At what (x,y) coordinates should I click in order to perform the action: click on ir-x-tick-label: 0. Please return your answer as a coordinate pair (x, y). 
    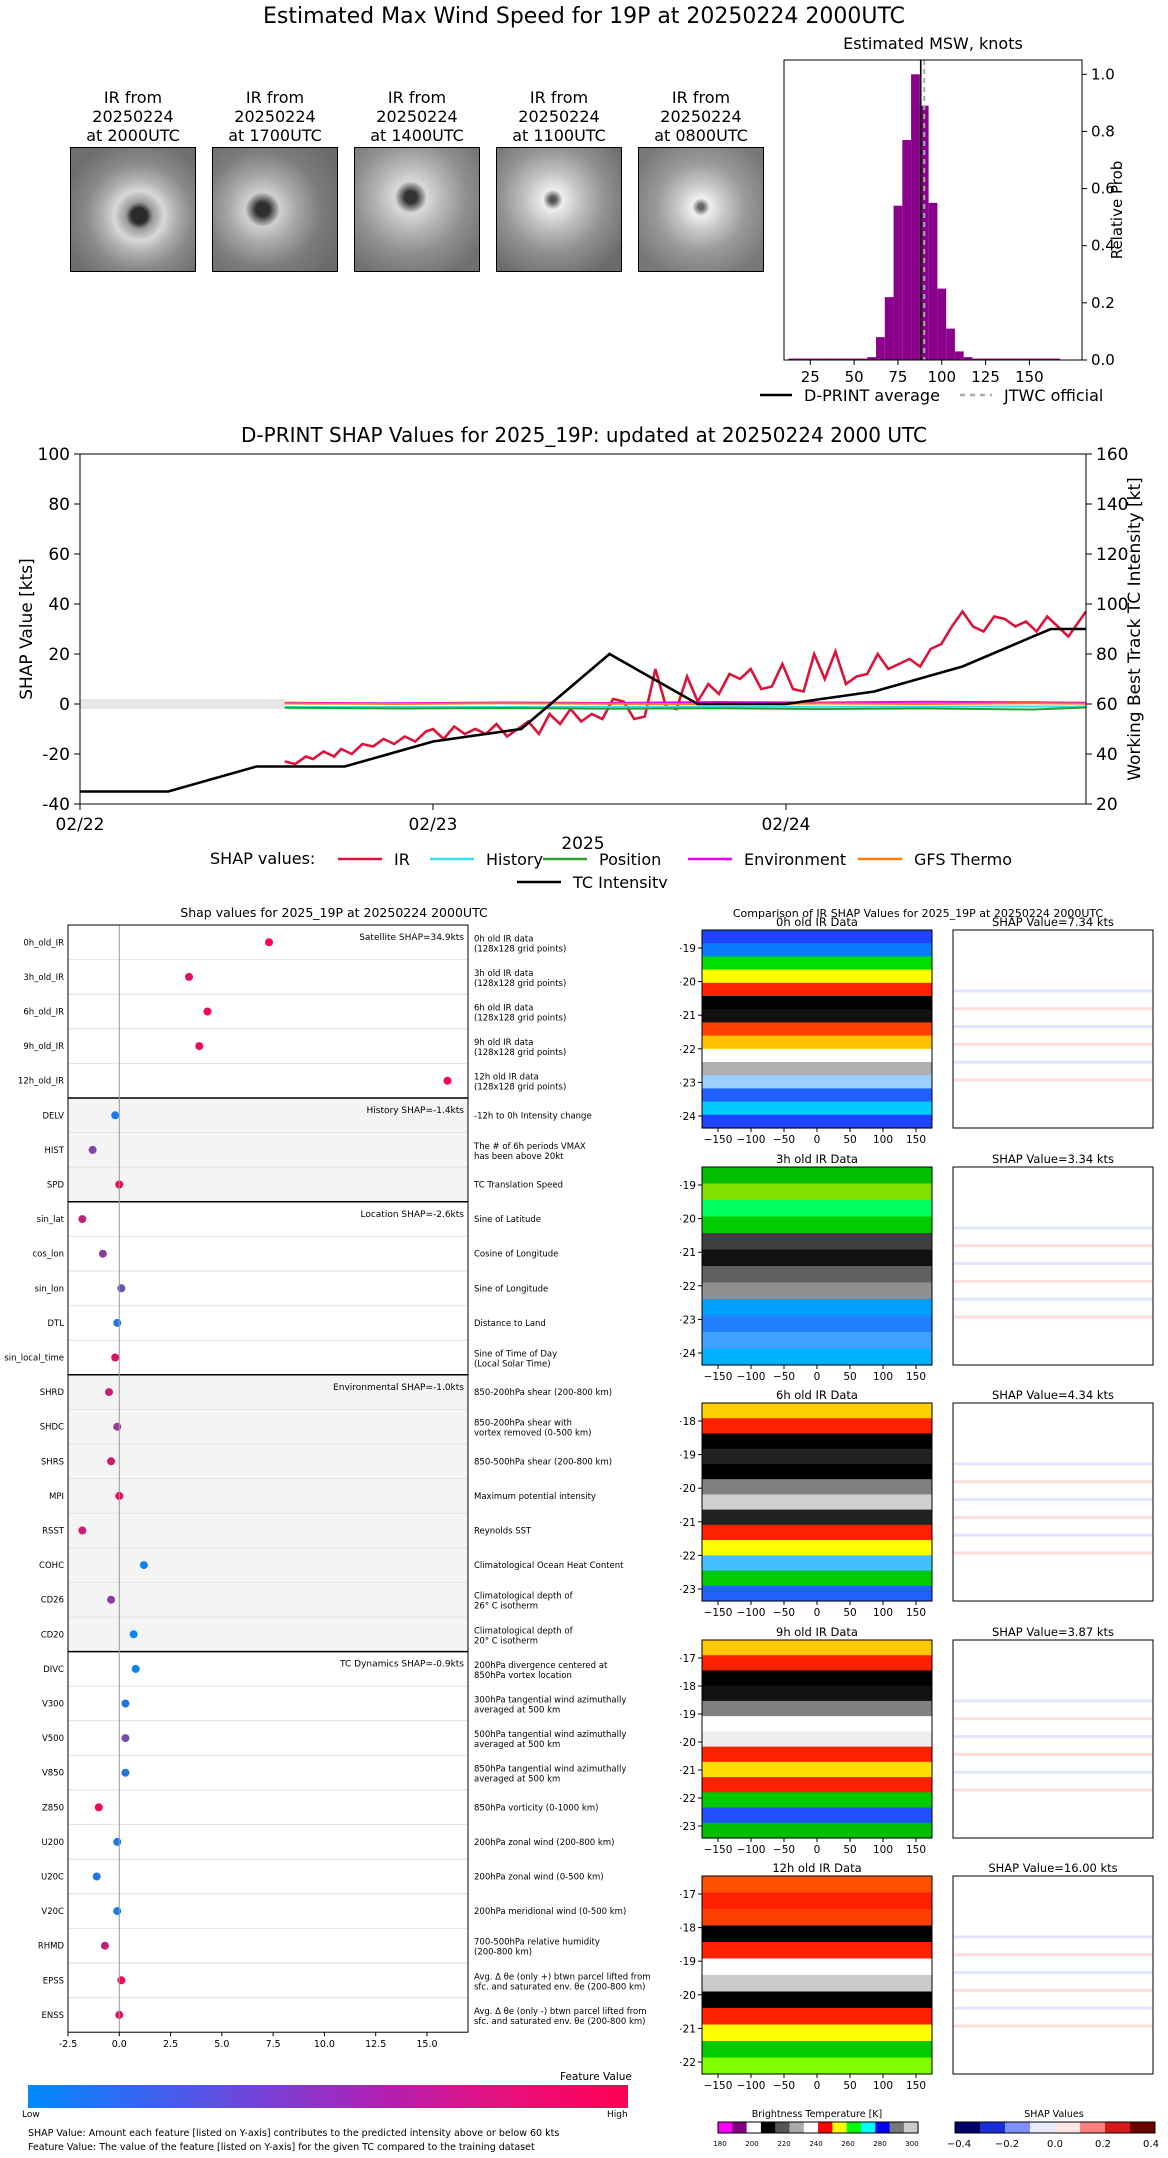
    Looking at the image, I should click on (817, 1613).